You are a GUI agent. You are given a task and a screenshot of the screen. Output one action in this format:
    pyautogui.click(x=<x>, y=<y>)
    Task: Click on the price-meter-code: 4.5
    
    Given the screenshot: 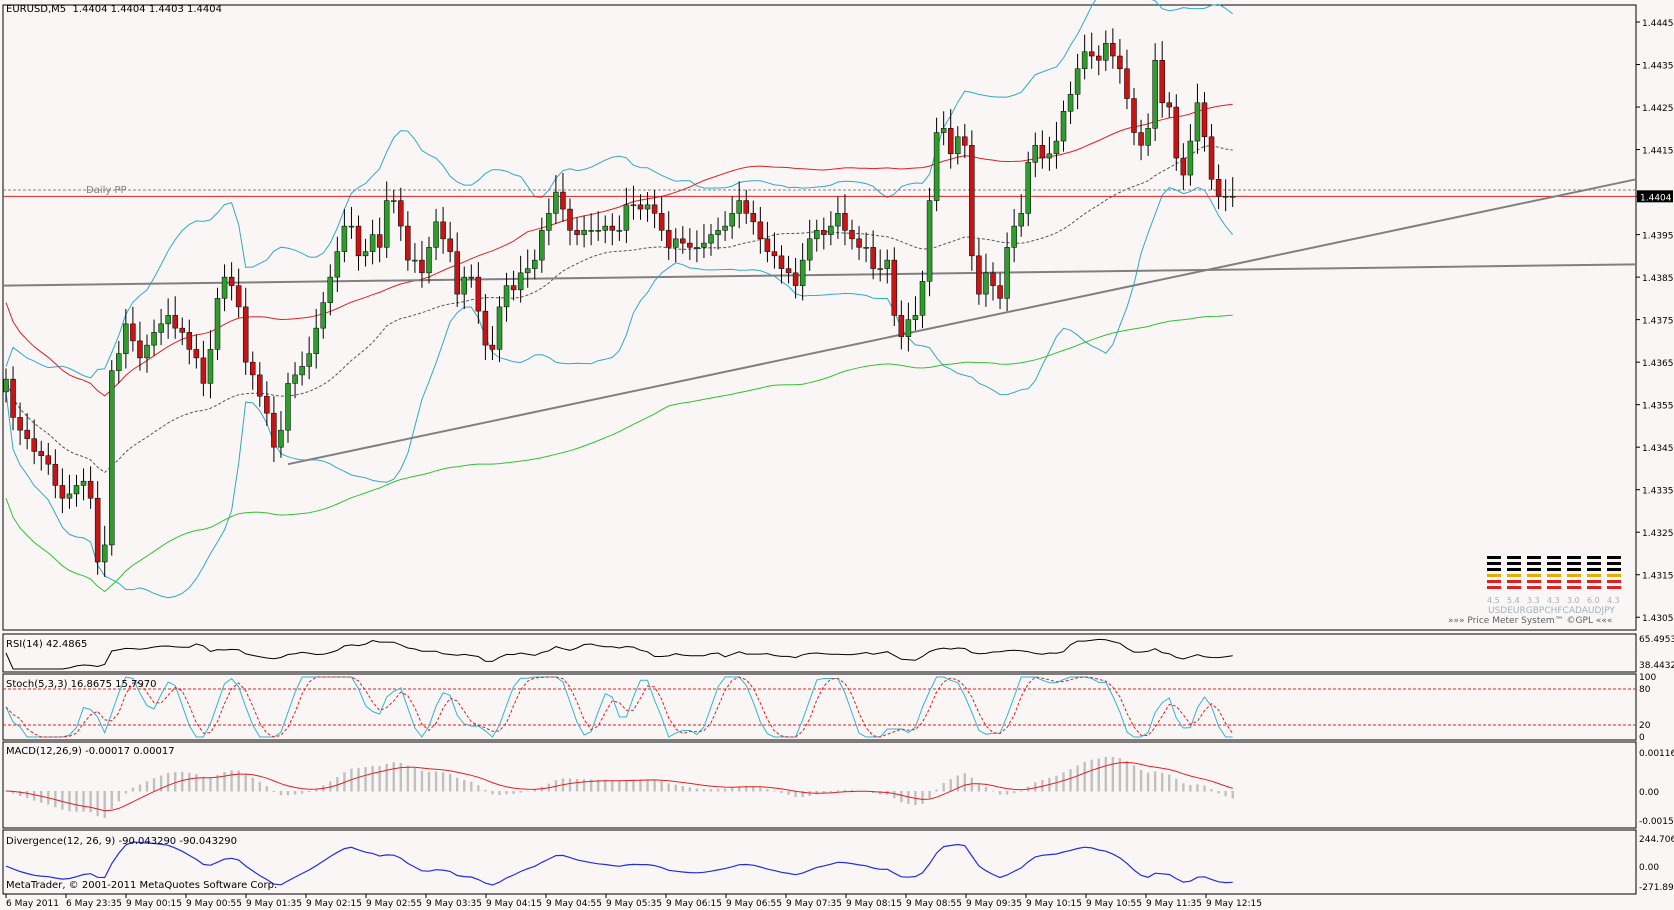 What is the action you would take?
    pyautogui.click(x=1493, y=600)
    